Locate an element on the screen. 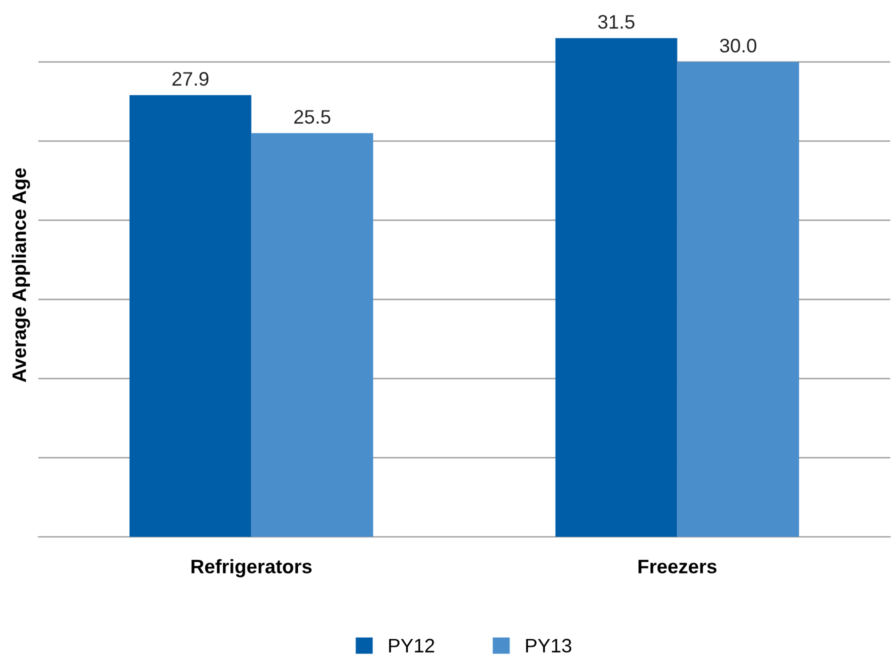 This screenshot has height=662, width=892. y-axis-title: Average Appliance Age is located at coordinates (21, 275).